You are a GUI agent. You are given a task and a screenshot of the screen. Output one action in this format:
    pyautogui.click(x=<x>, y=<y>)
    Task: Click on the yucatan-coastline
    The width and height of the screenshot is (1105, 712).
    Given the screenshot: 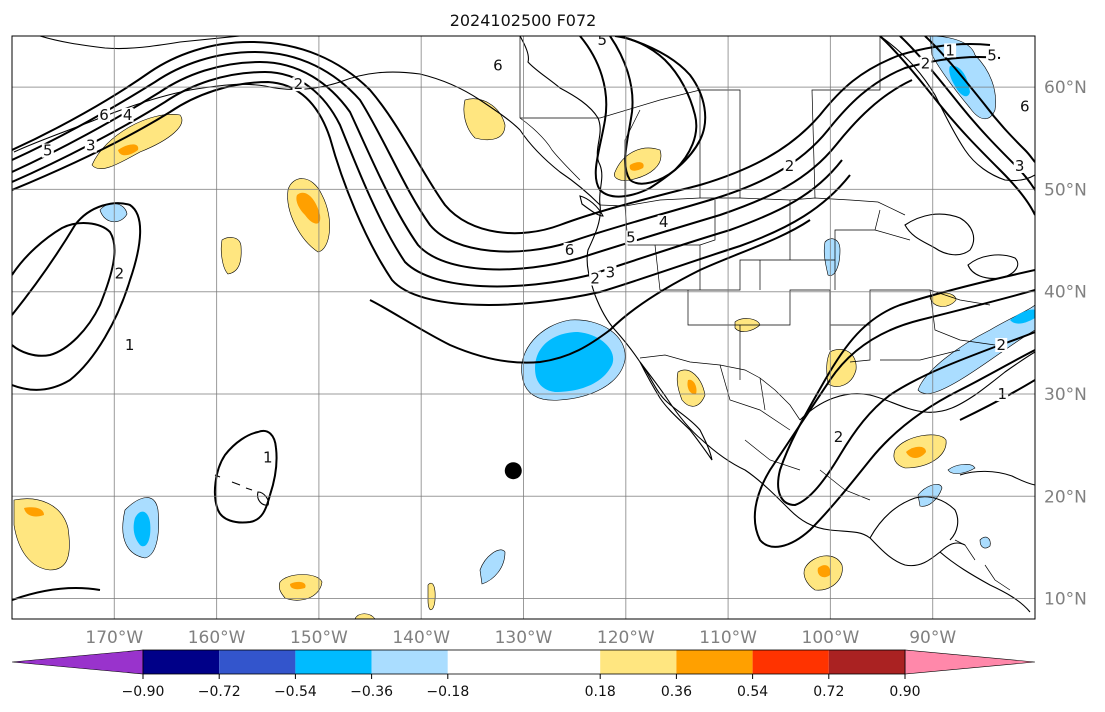 What is the action you would take?
    pyautogui.click(x=914, y=518)
    